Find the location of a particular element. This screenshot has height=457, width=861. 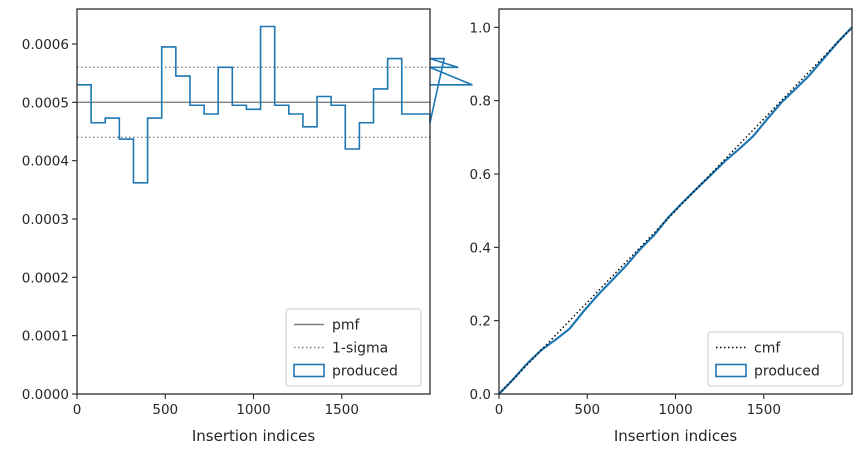

left-x-ticks: 0 500 1000 1500 is located at coordinates (216, 406).